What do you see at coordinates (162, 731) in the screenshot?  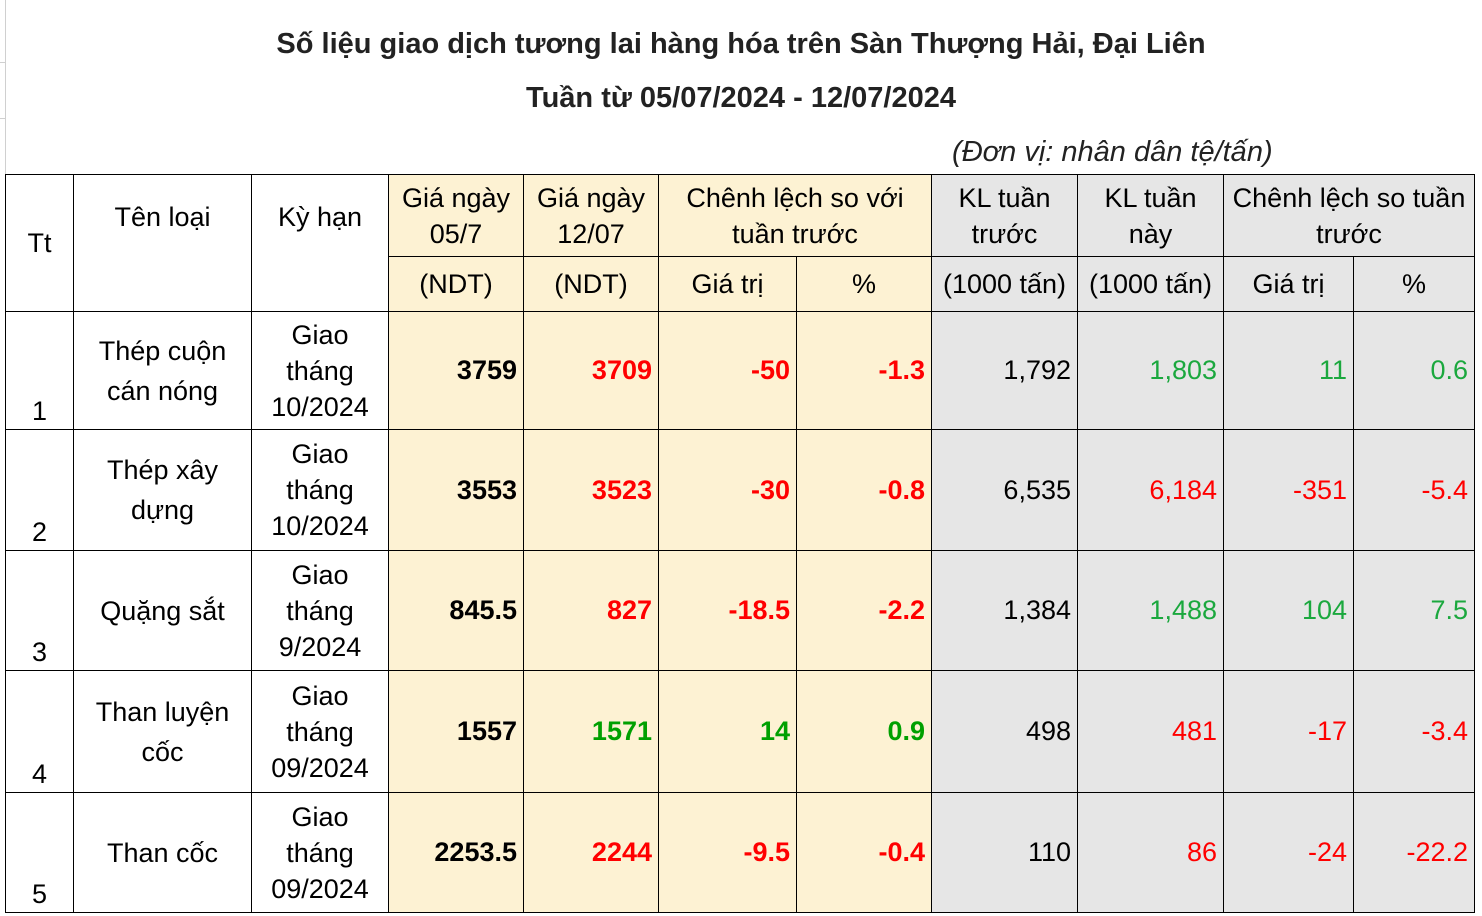 I see `commodity-name: Than luyện cốc` at bounding box center [162, 731].